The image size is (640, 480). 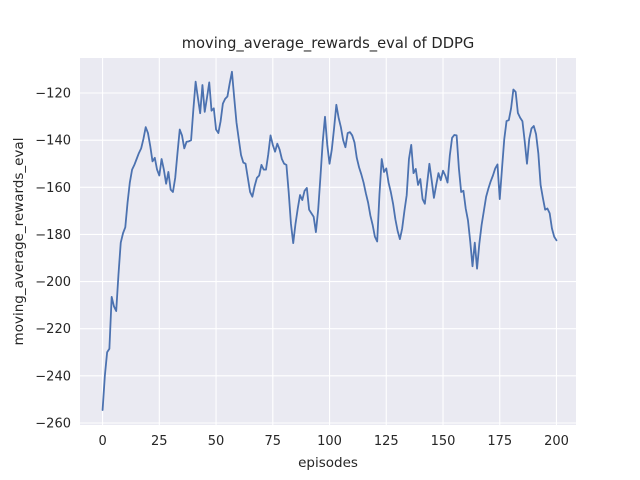 What do you see at coordinates (19, 242) in the screenshot?
I see `y-axis-label: moving_average_rewards_eval` at bounding box center [19, 242].